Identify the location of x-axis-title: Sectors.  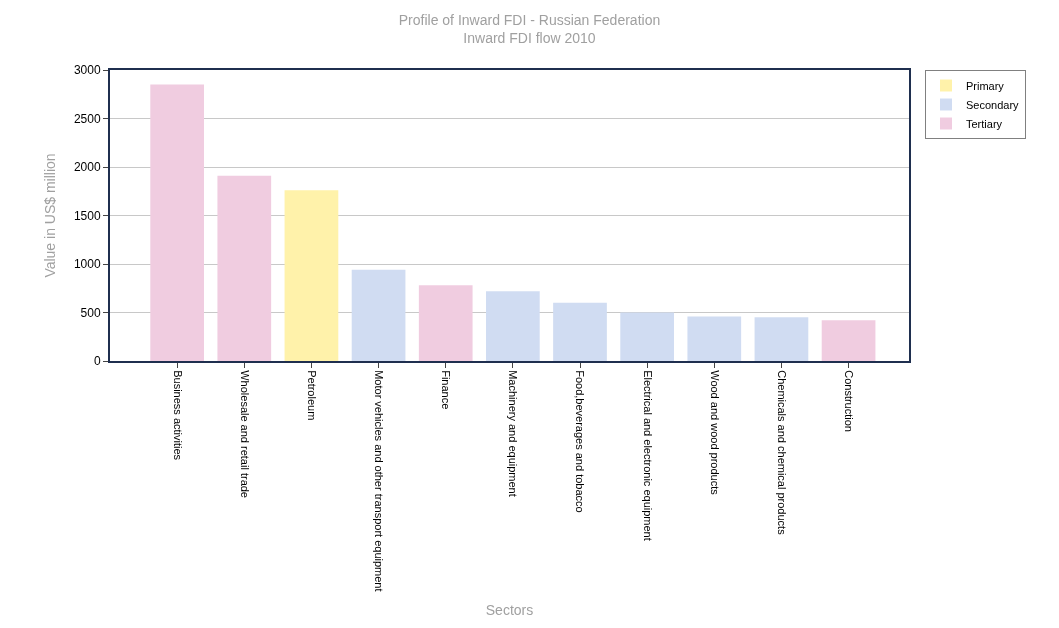
(509, 610).